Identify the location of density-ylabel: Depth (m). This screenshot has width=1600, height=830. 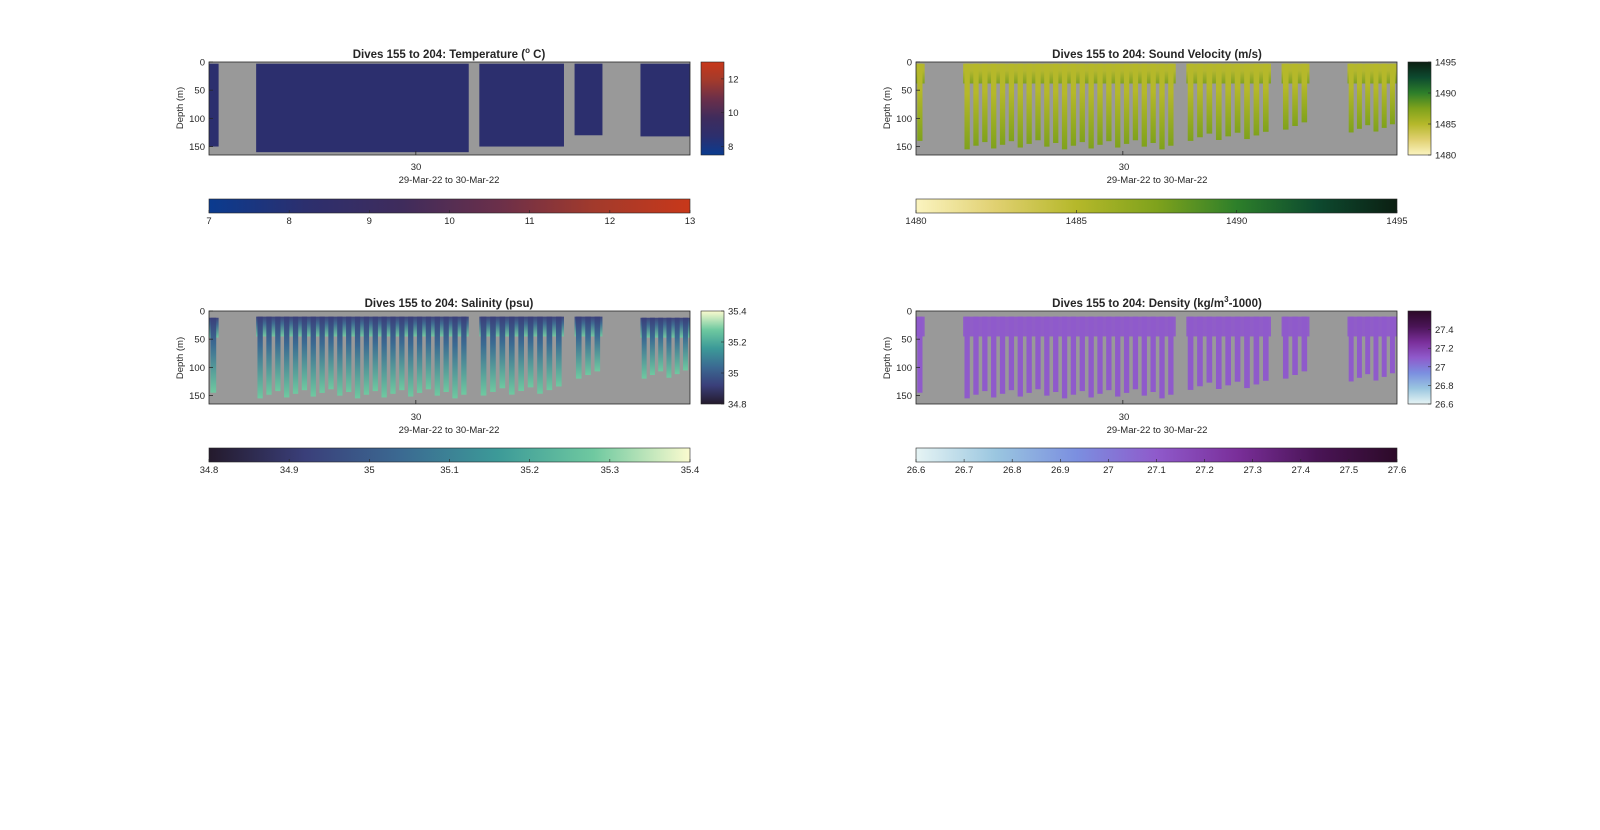
(887, 358).